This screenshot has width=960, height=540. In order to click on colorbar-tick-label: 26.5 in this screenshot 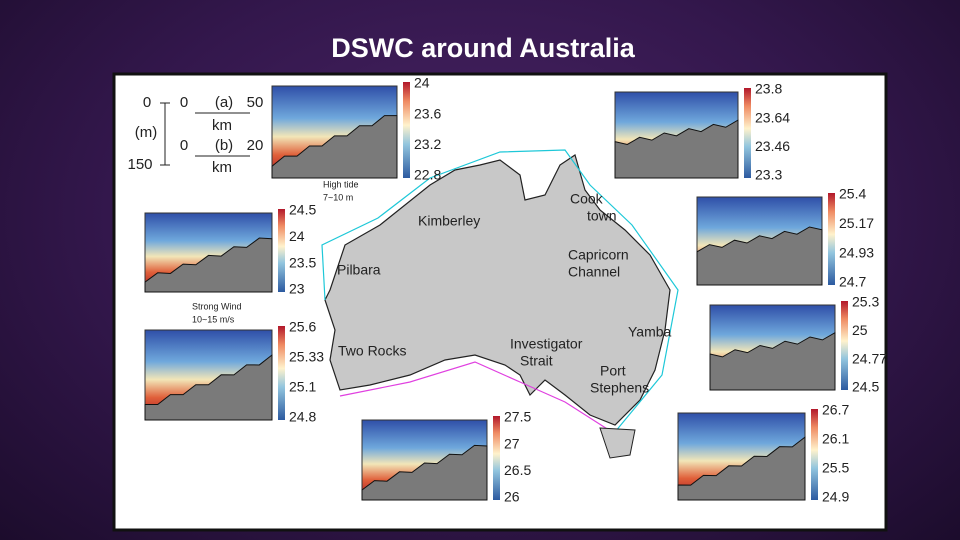, I will do `click(517, 470)`.